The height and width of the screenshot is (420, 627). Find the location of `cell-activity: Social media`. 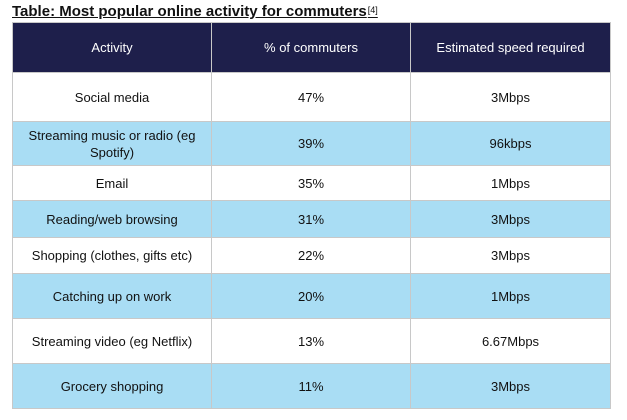

cell-activity: Social media is located at coordinates (112, 97).